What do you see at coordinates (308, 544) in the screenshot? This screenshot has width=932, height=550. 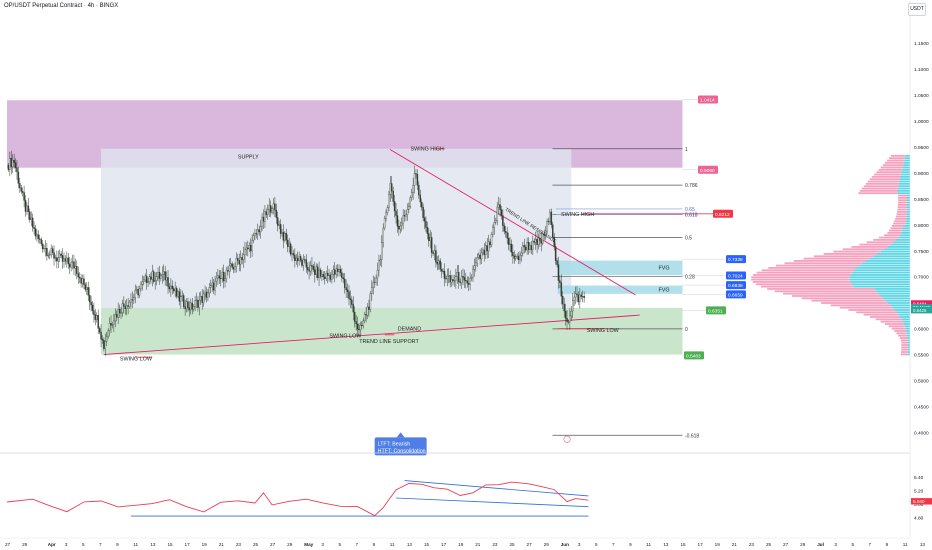 I see `time-axis-tick: May` at bounding box center [308, 544].